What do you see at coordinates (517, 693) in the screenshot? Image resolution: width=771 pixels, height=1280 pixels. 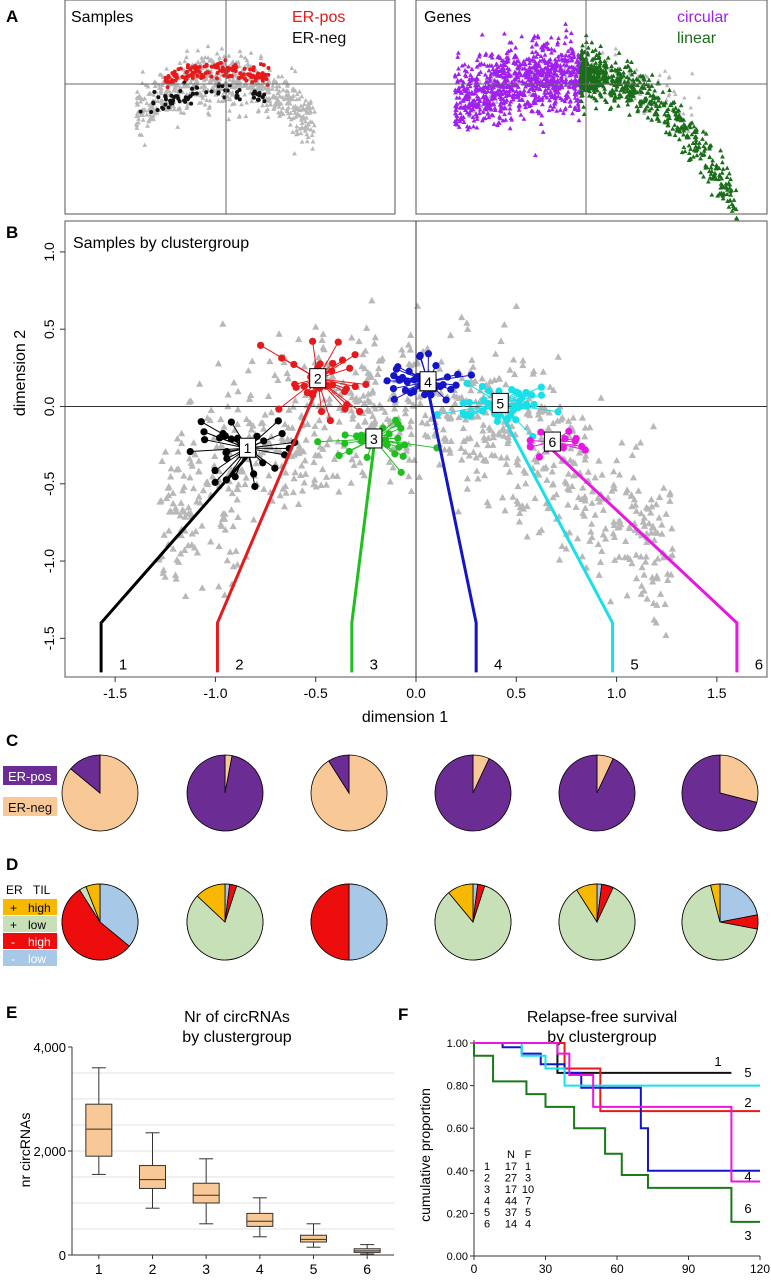 I see `x-tick-label: 0.5` at bounding box center [517, 693].